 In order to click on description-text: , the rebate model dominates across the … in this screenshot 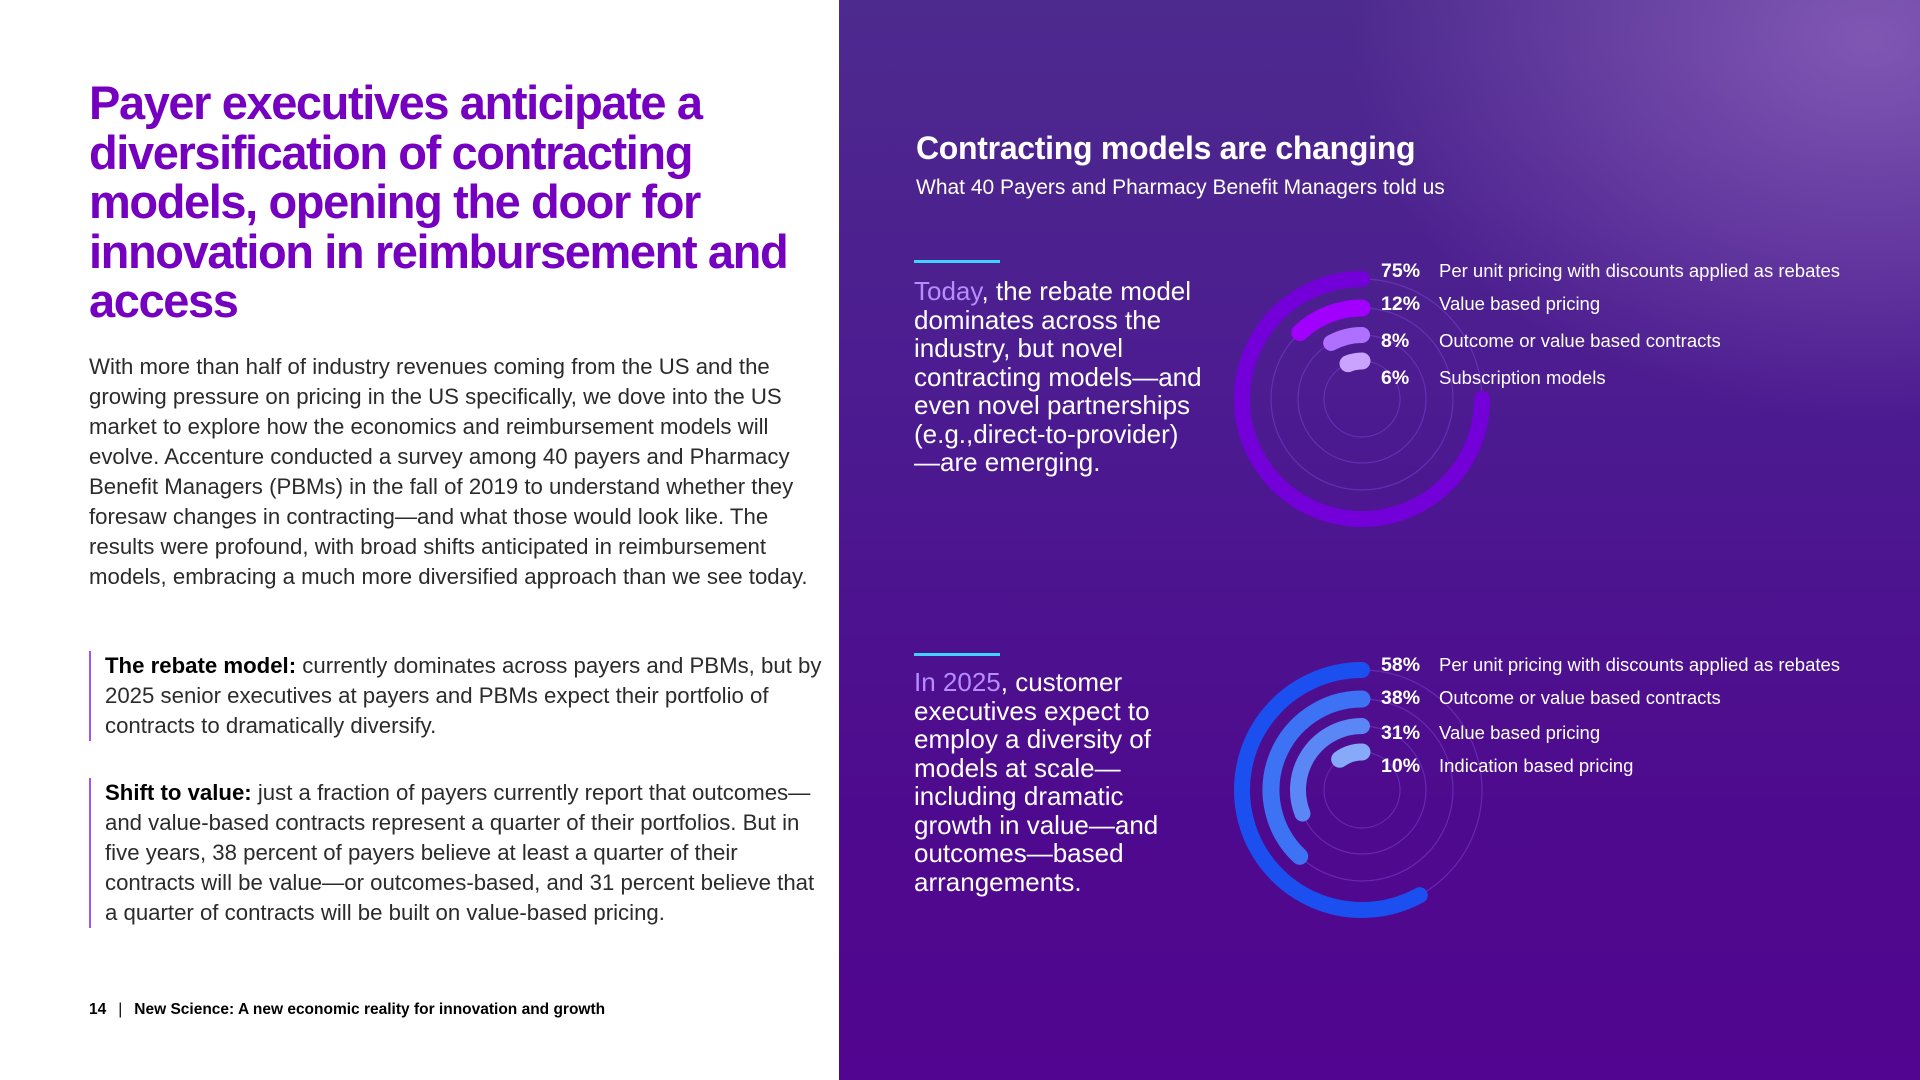, I will do `click(1058, 376)`.